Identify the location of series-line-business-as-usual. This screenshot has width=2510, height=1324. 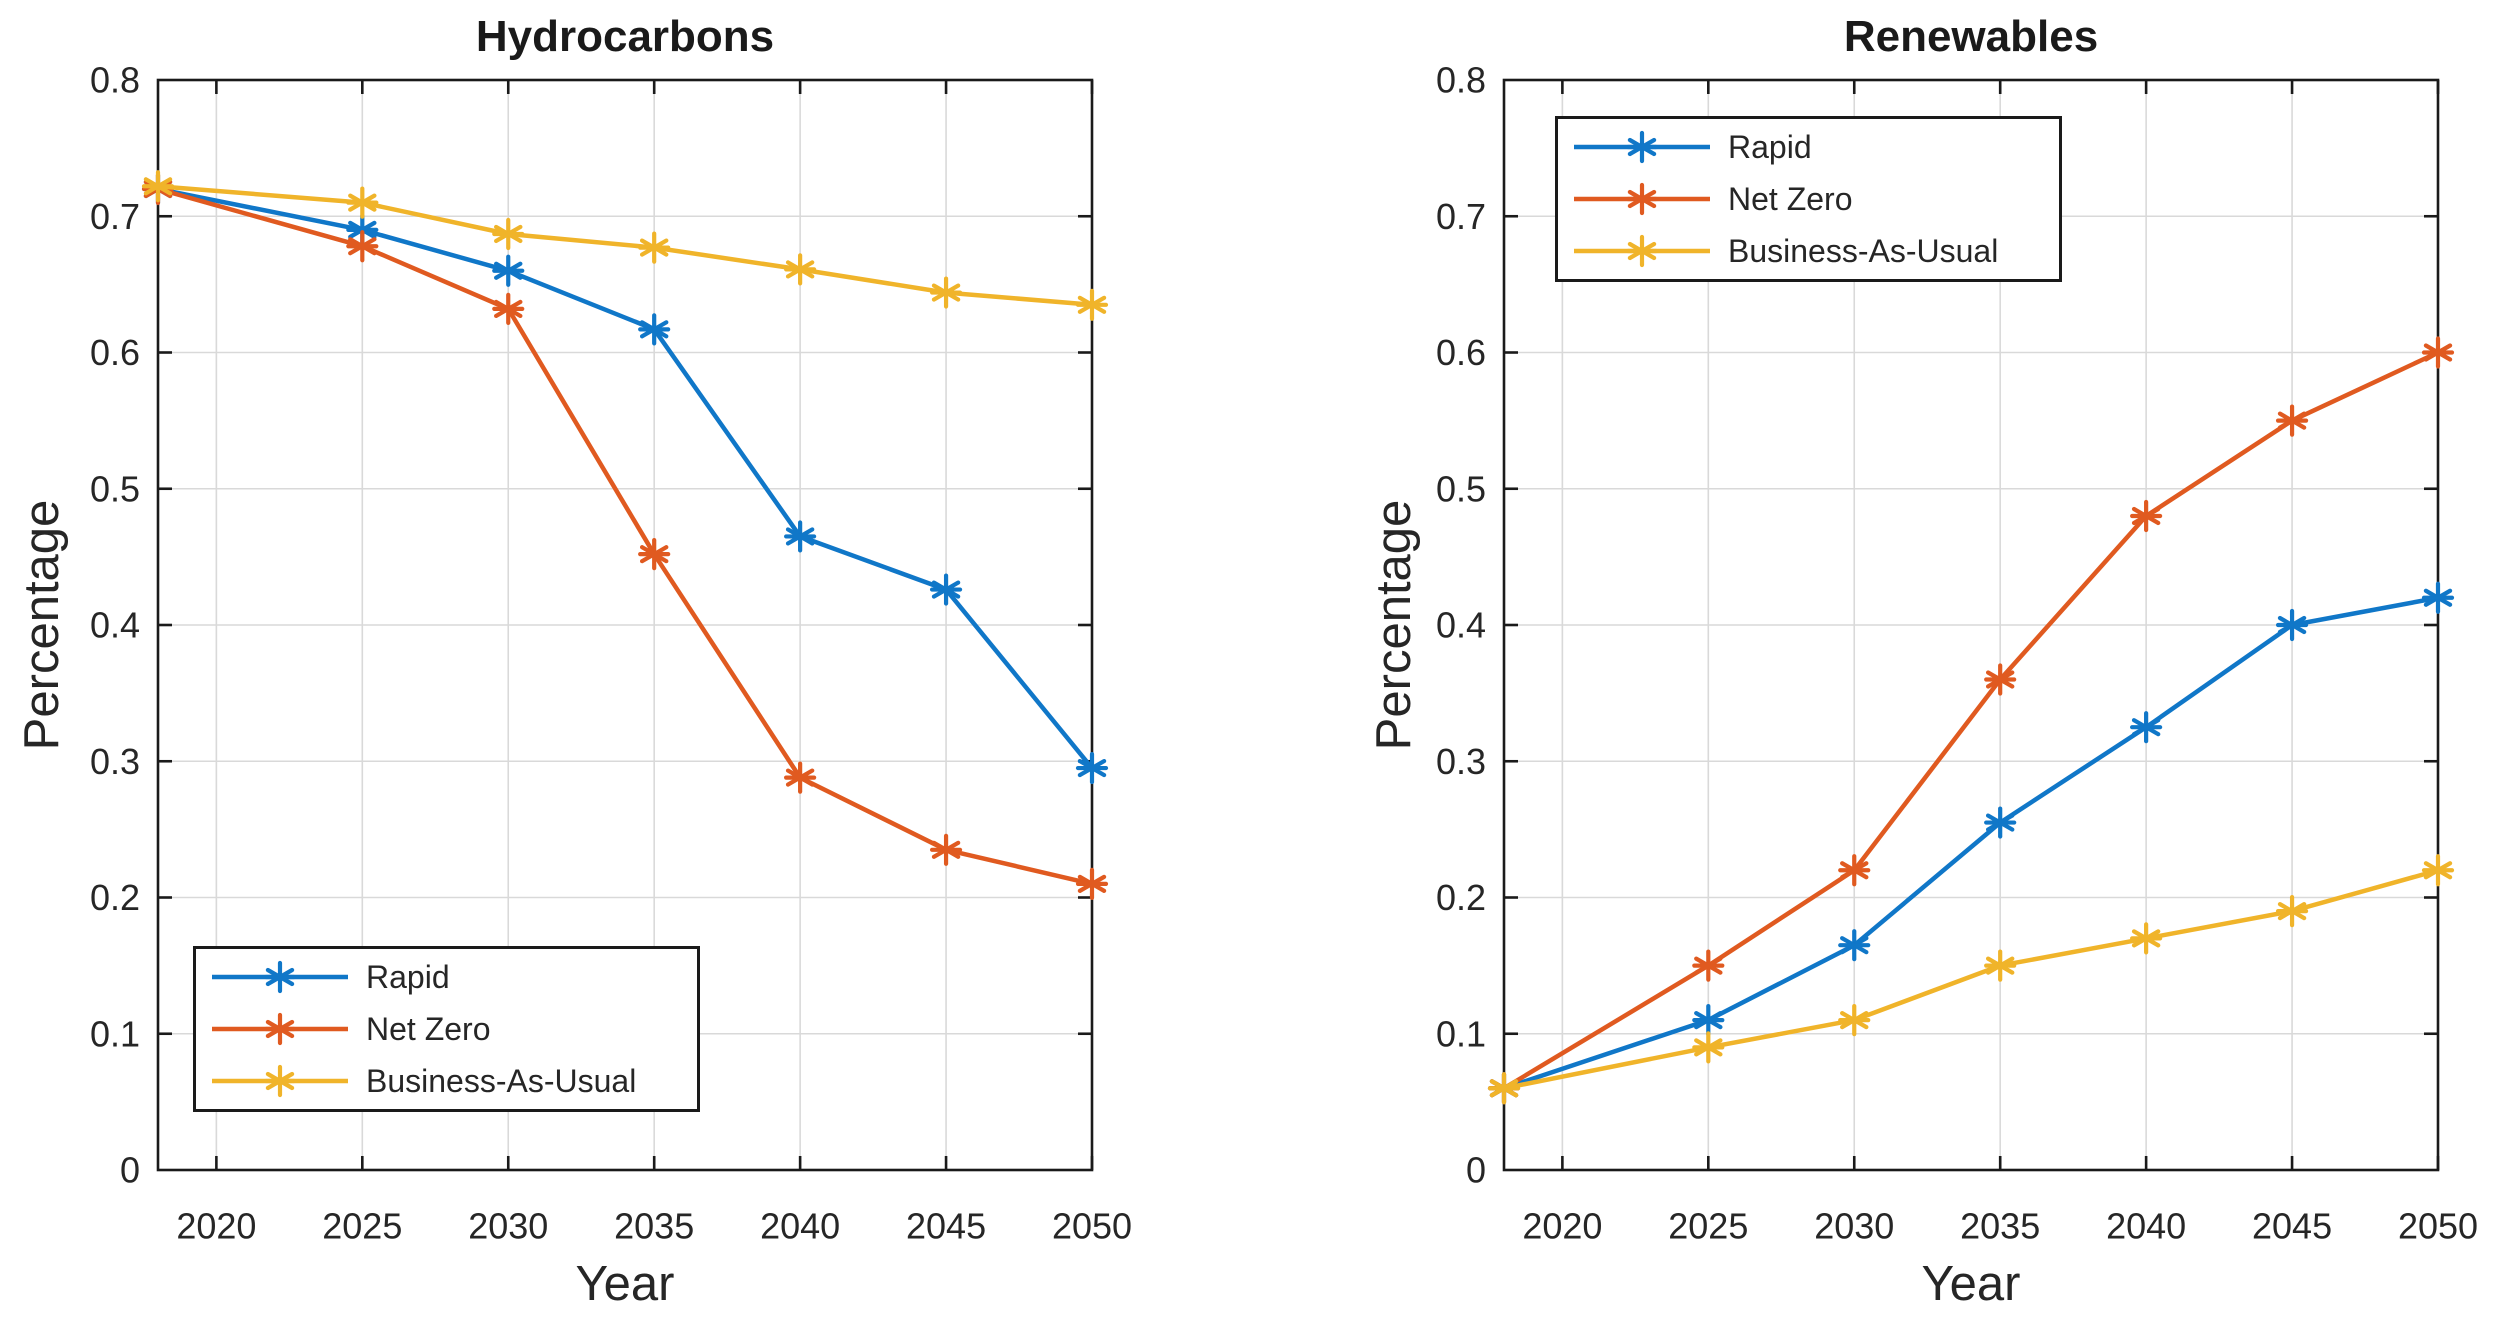
(1971, 979).